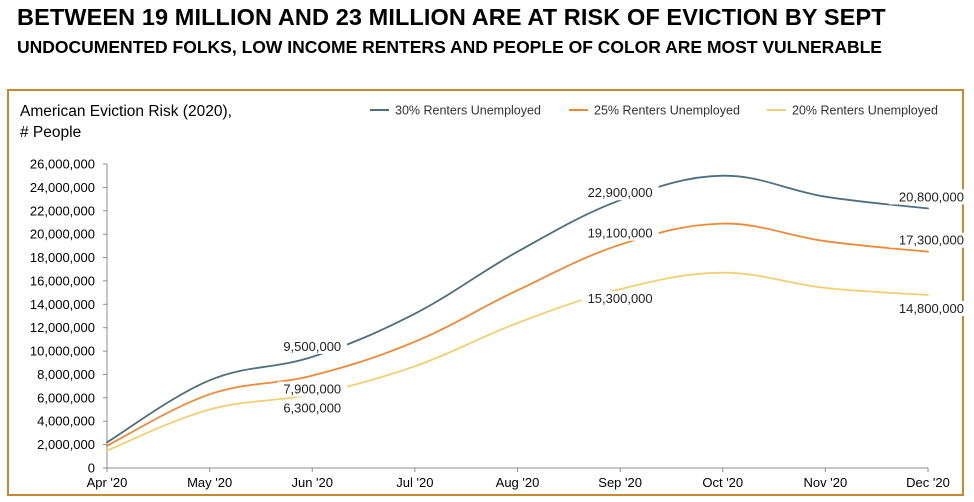 The image size is (974, 502). I want to click on x-tick-label: Sep '20, so click(620, 482).